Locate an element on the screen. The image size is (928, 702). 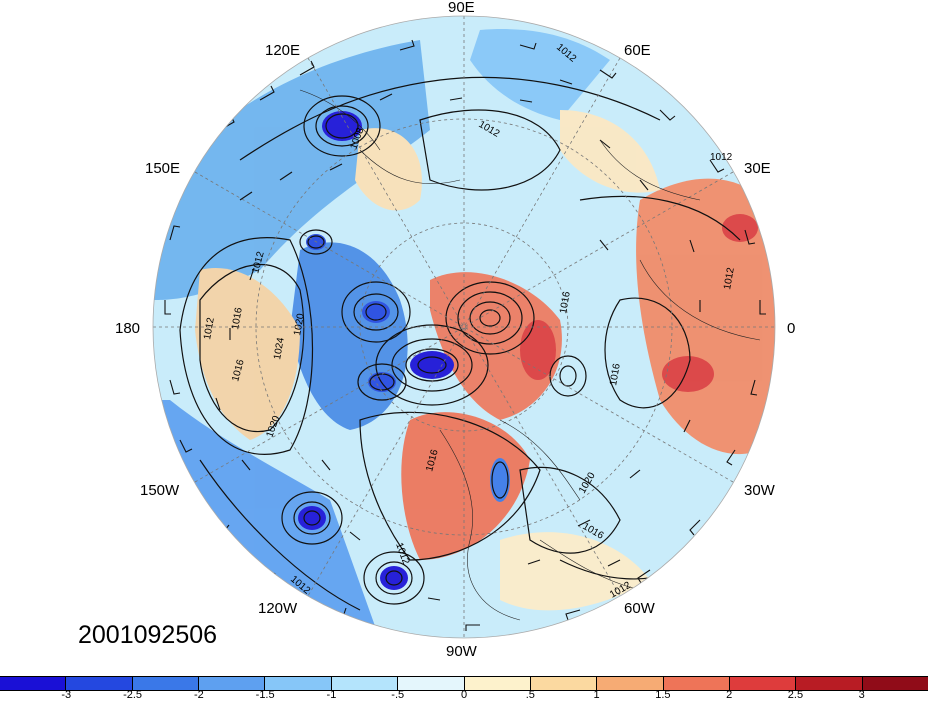
longitude-label-60w: 60W is located at coordinates (639, 608).